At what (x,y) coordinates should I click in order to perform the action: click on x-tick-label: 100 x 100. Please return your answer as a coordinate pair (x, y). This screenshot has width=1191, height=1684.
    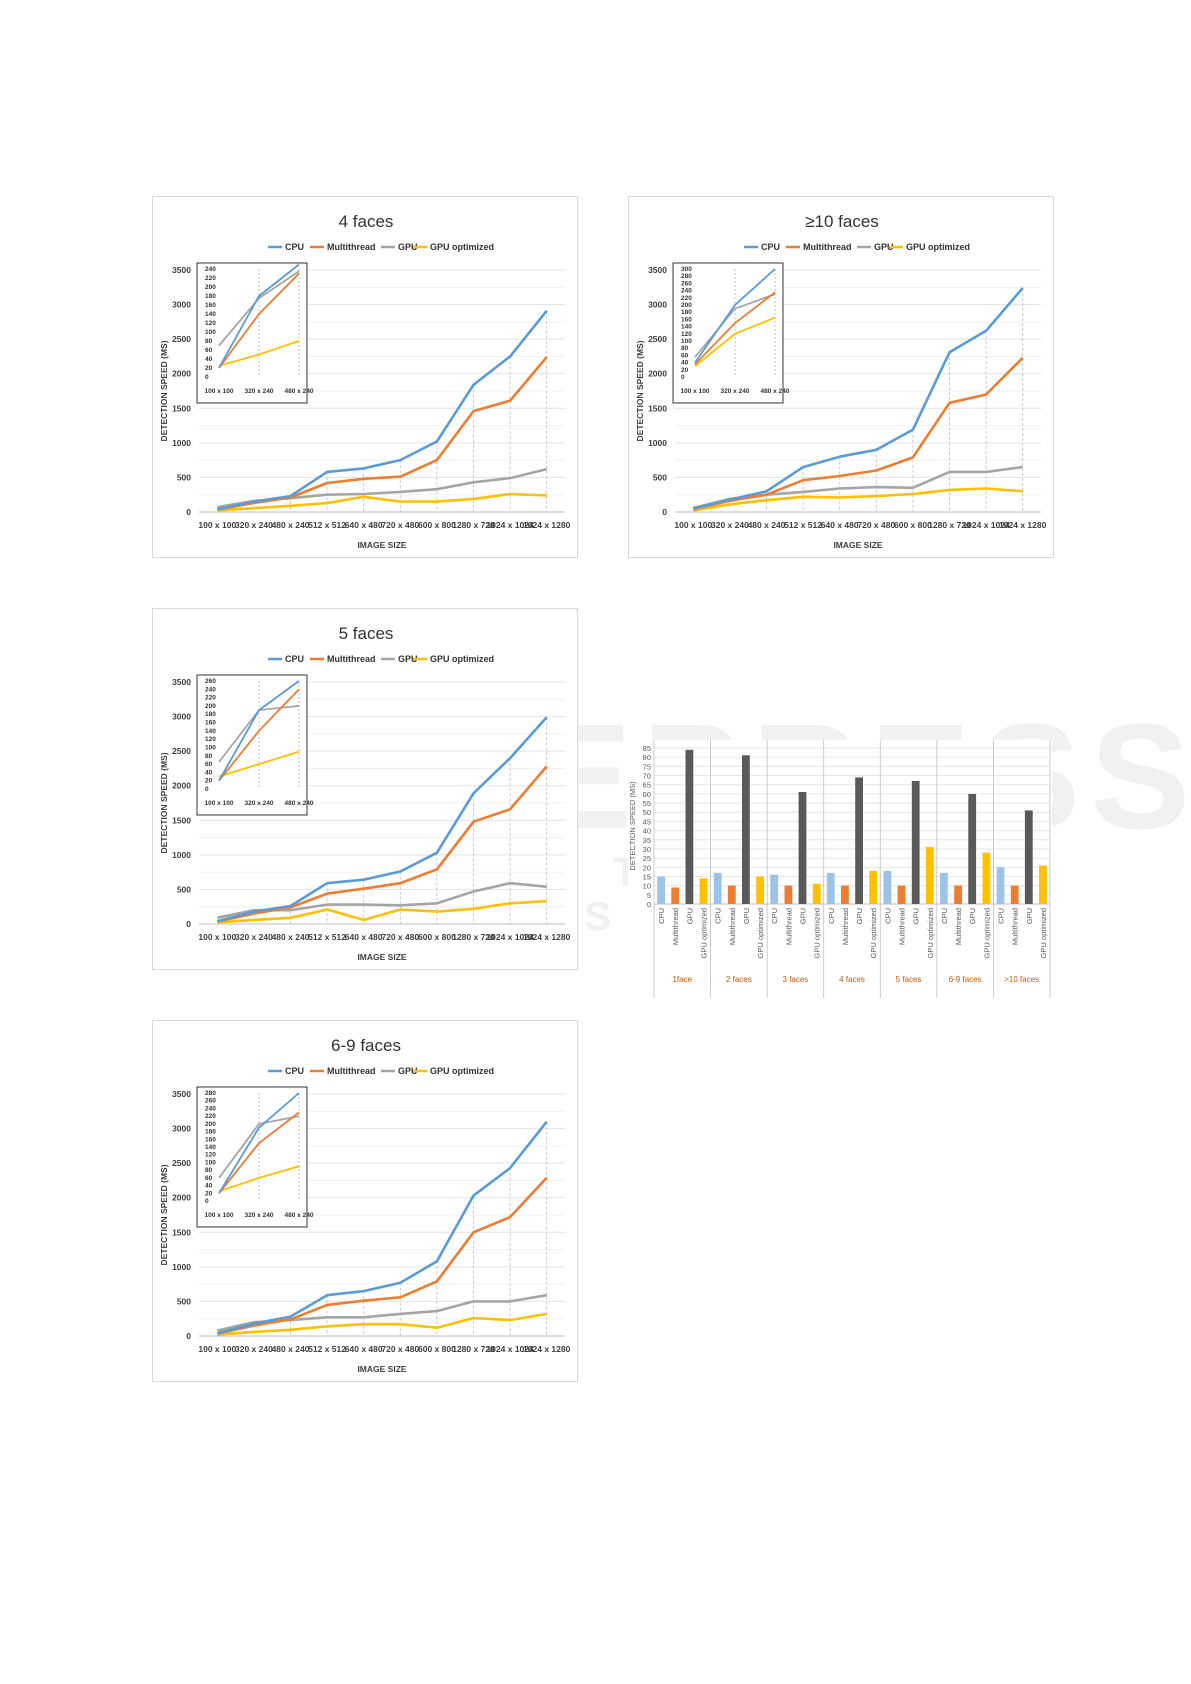
    Looking at the image, I should click on (217, 937).